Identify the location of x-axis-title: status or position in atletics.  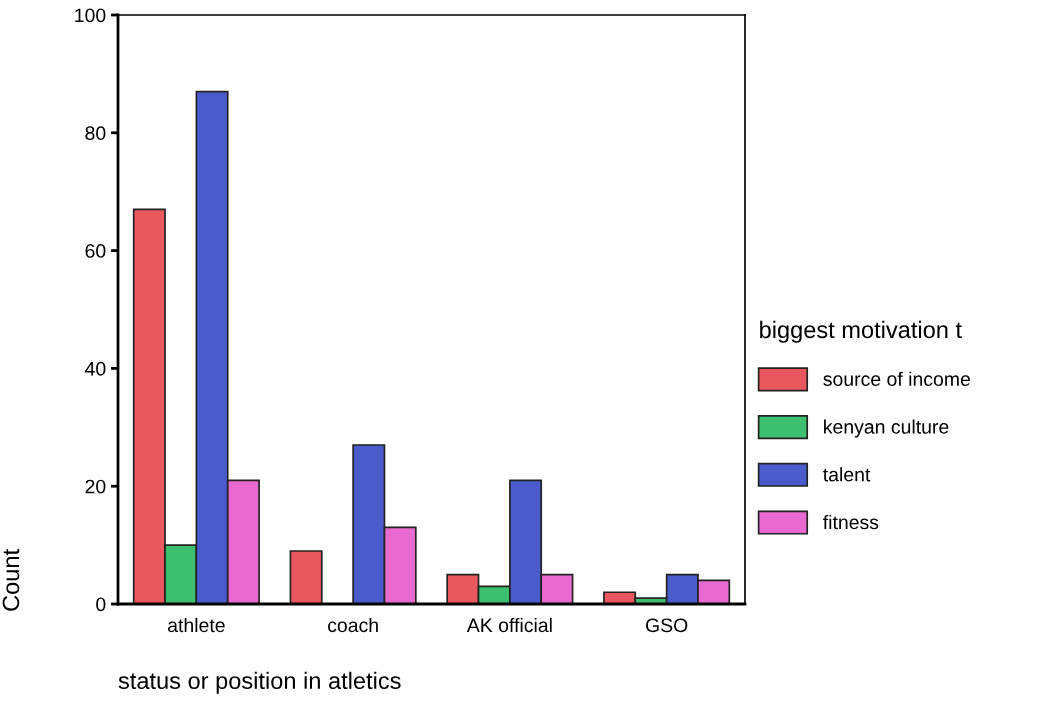
(259, 682).